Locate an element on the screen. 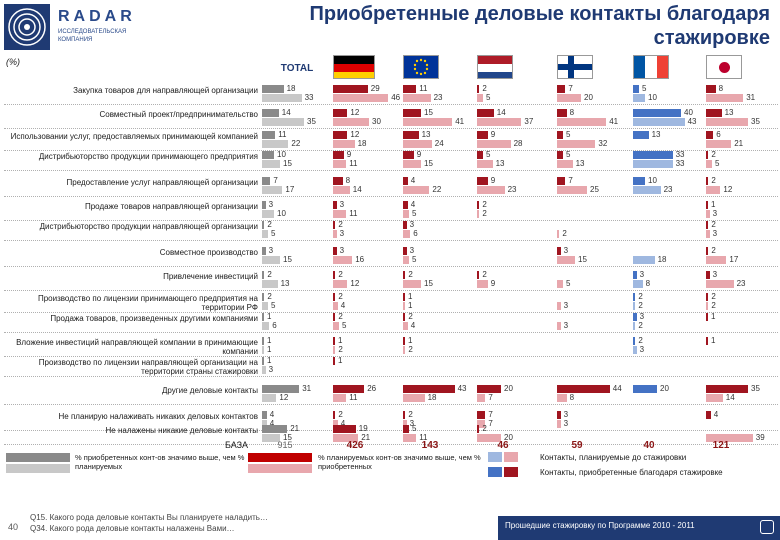  legend-swatch-planned-gray is located at coordinates (38, 468).